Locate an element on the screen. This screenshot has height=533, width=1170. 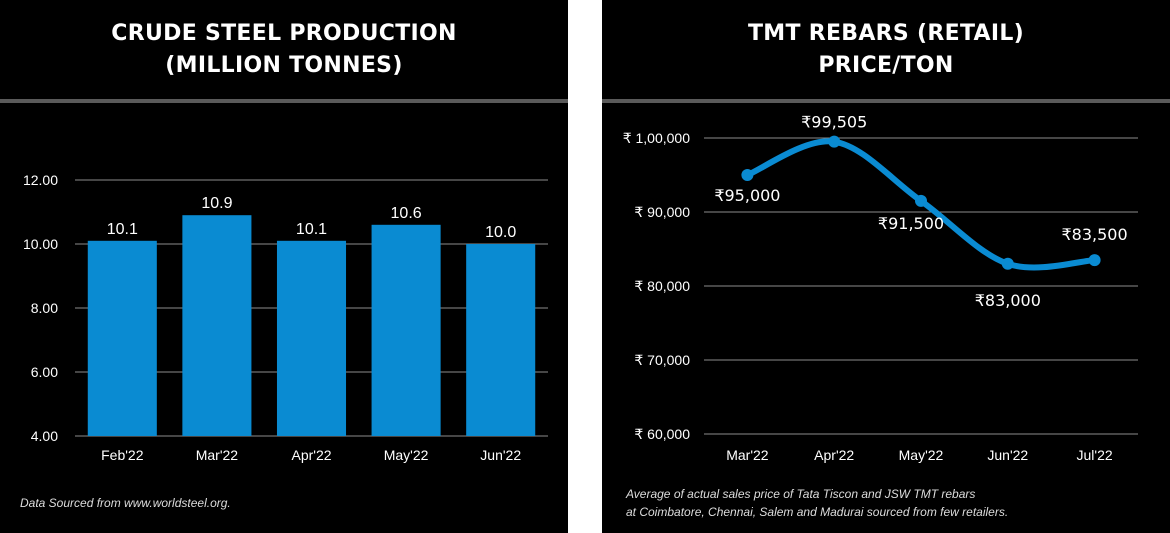
x-tick-label: Feb'22 is located at coordinates (122, 455).